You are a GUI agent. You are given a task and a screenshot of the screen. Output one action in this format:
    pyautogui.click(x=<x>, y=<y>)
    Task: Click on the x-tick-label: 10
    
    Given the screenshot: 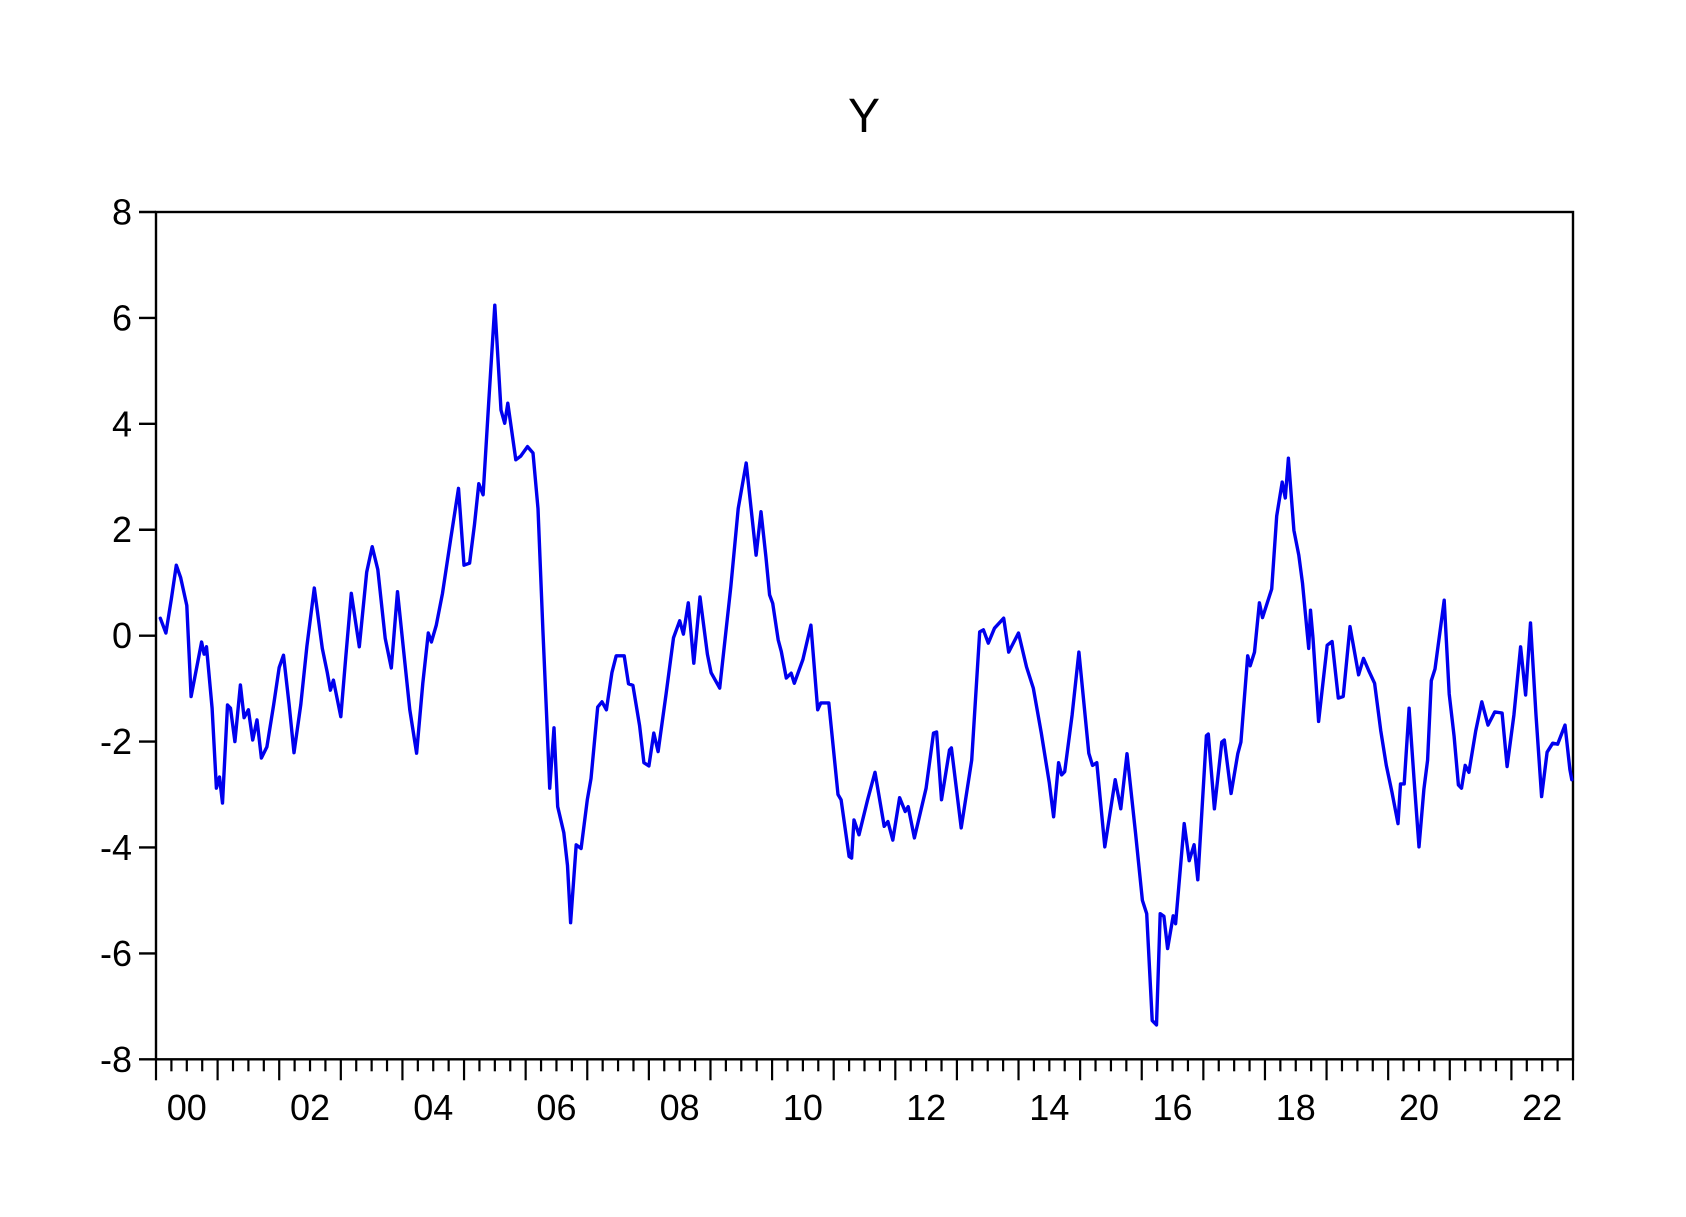 What is the action you would take?
    pyautogui.click(x=803, y=1107)
    